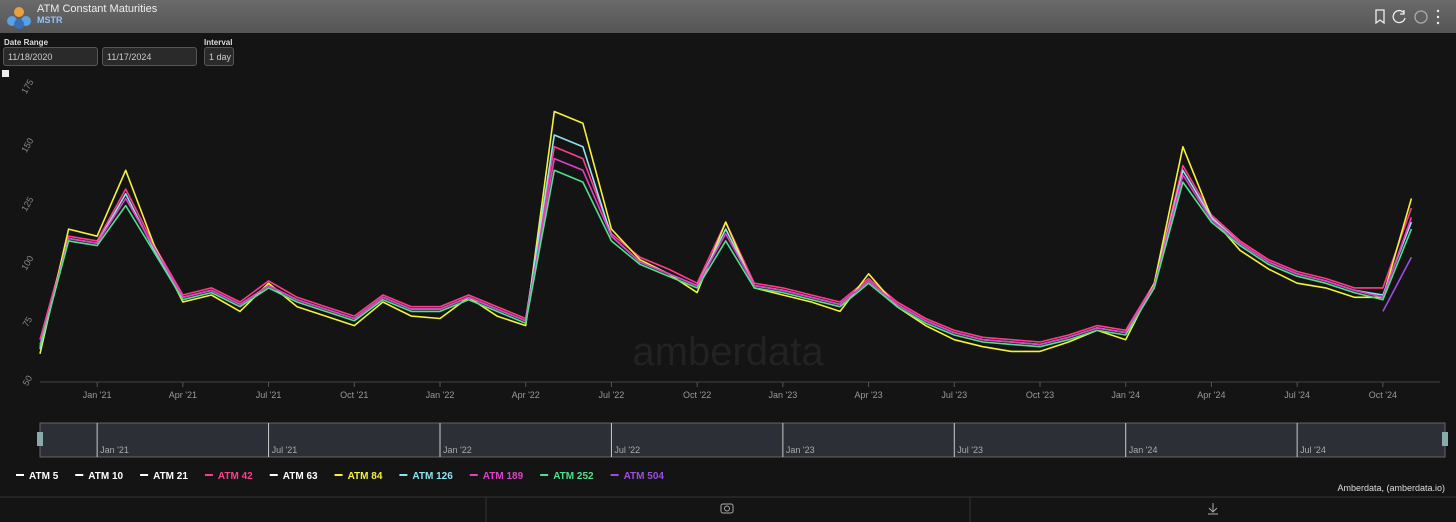 The image size is (1456, 522). Describe the element at coordinates (285, 450) in the screenshot. I see `navigator-tick-label: Jul '21` at that location.